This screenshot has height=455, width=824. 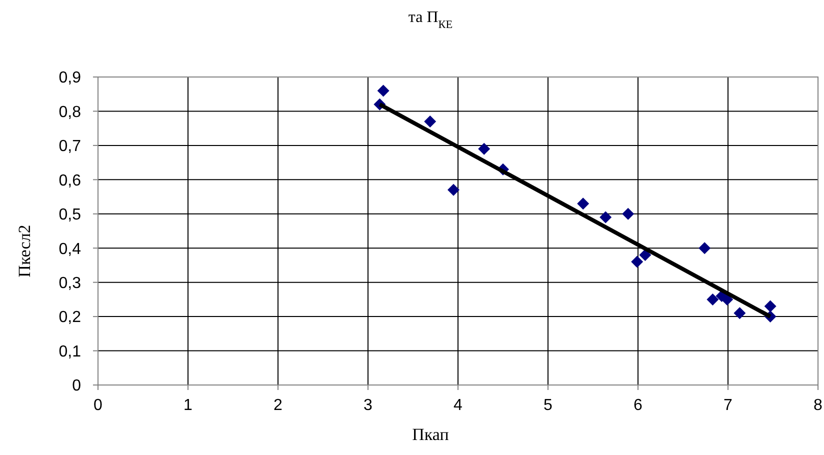 What do you see at coordinates (77, 386) in the screenshot?
I see `y-tick-label: 0` at bounding box center [77, 386].